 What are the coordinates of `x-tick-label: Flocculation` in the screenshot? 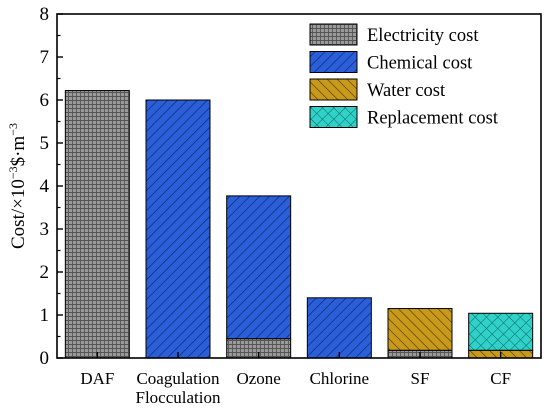 It's located at (178, 397).